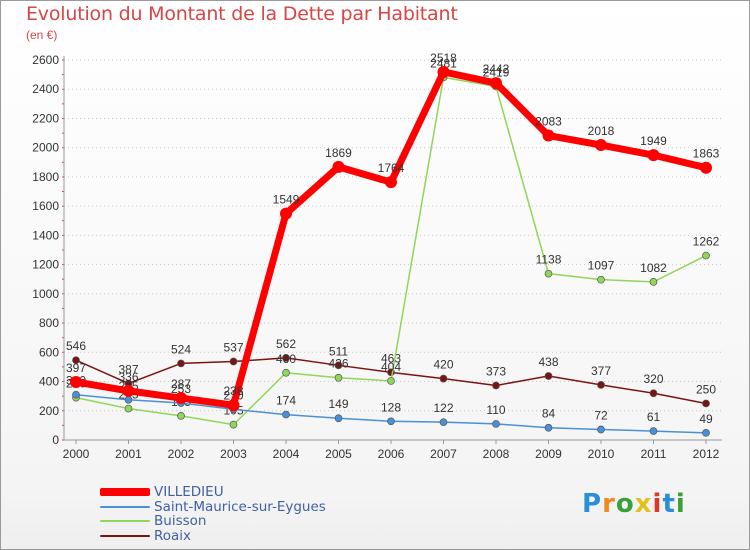  Describe the element at coordinates (549, 260) in the screenshot. I see `data-label: 1138` at that location.